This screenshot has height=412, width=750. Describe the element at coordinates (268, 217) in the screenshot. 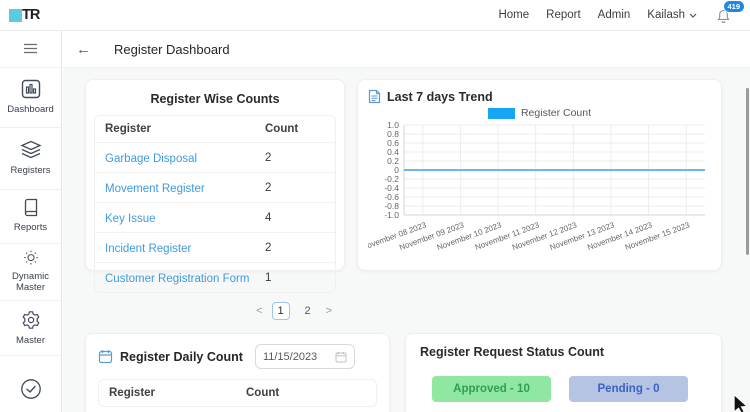

I see `register-count: 4` at that location.